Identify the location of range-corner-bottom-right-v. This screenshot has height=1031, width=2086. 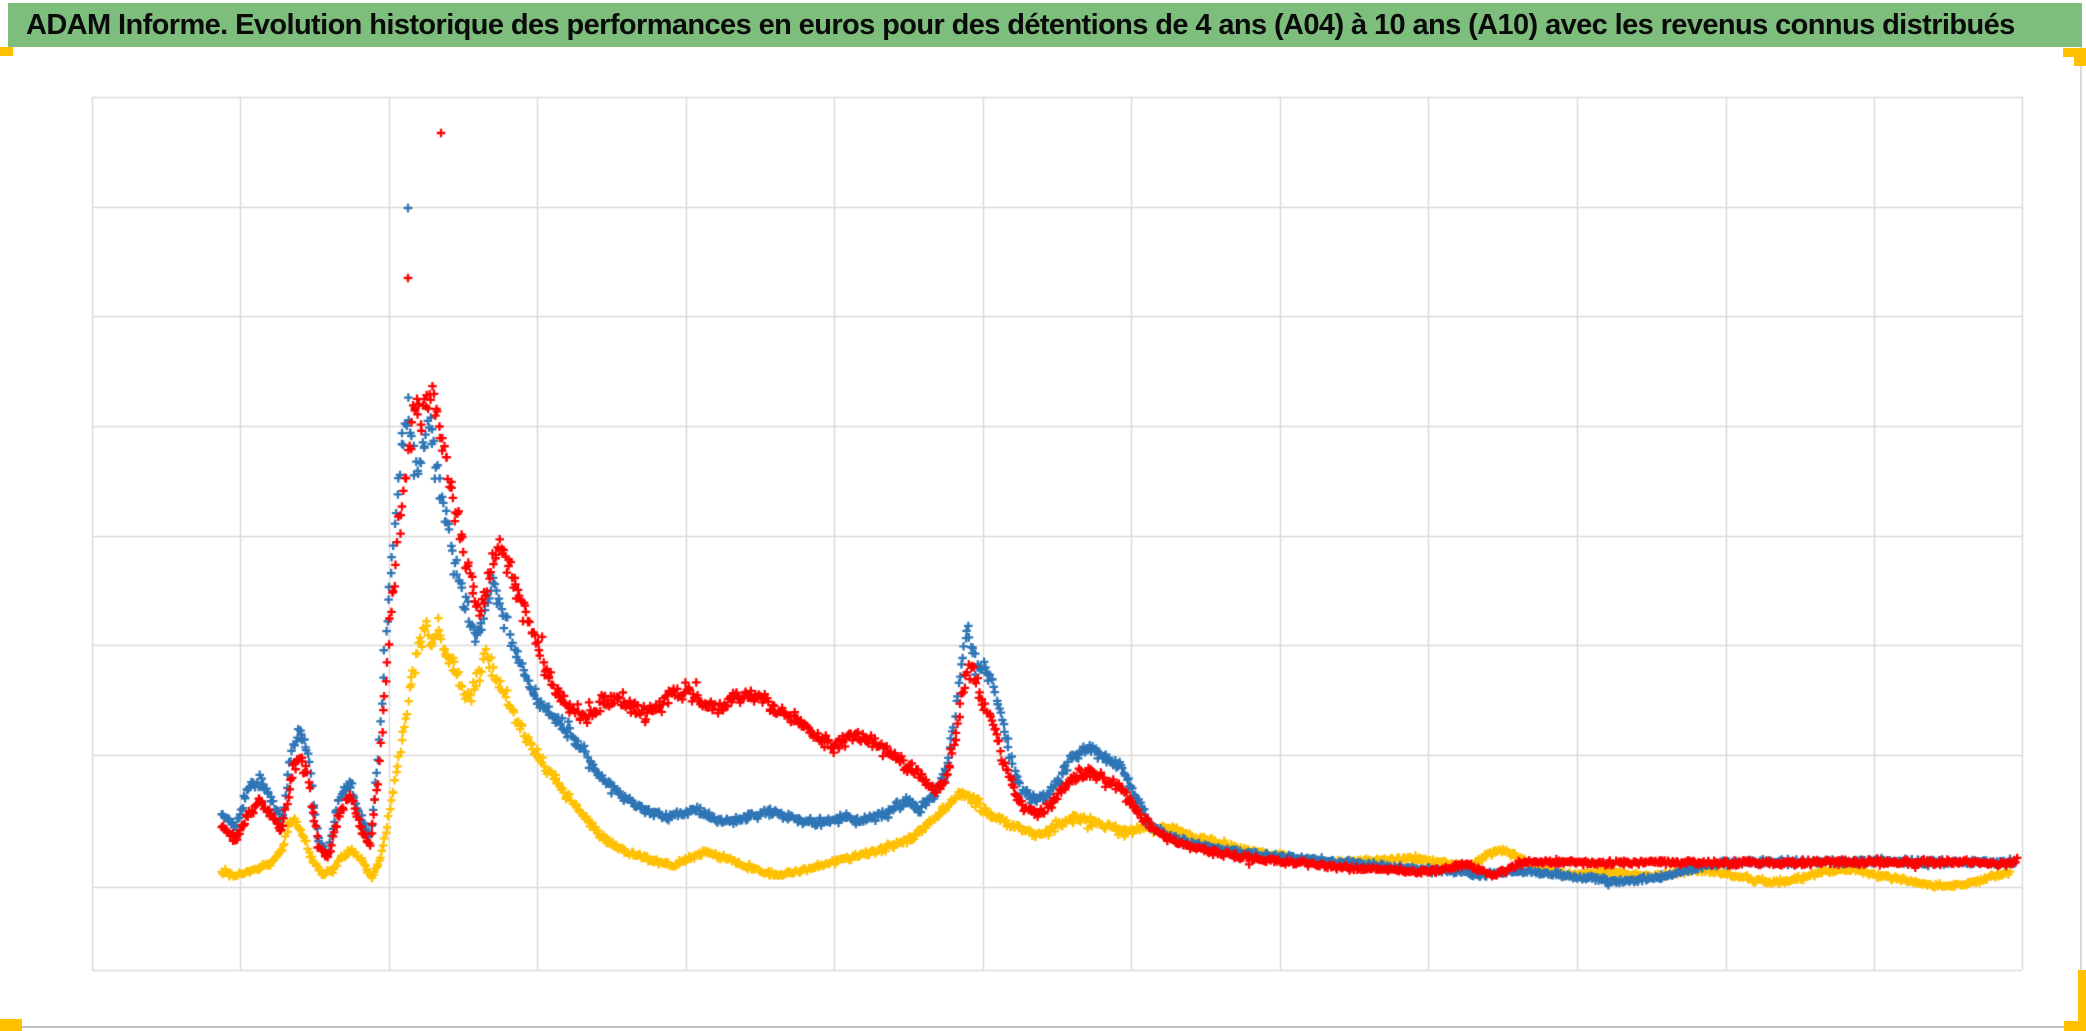
(2082, 1000).